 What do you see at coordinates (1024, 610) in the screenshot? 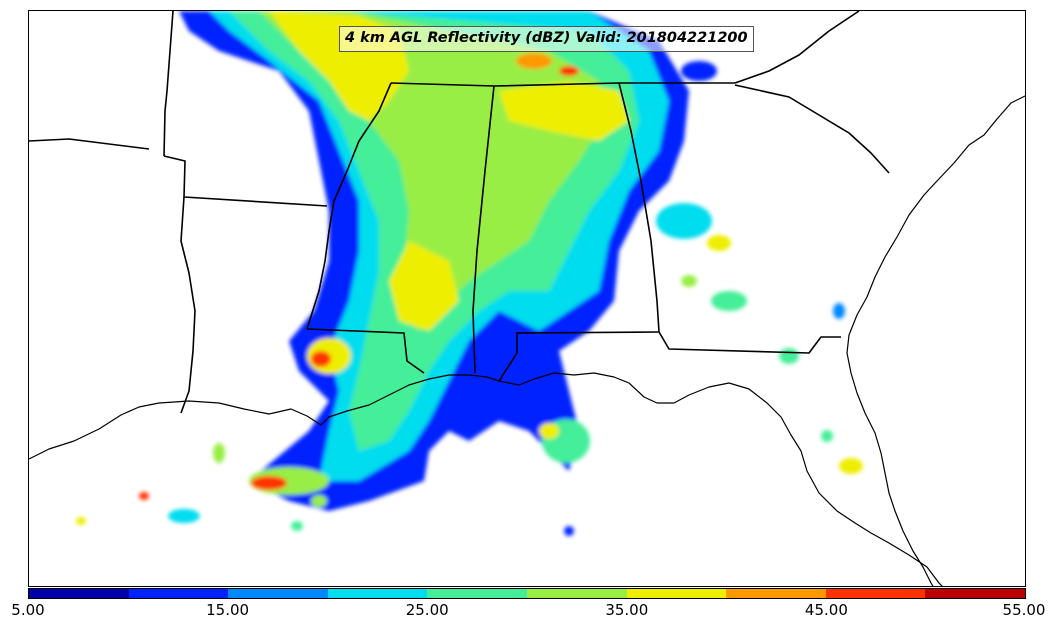
I see `colorbar-tick-label: 55.00` at bounding box center [1024, 610].